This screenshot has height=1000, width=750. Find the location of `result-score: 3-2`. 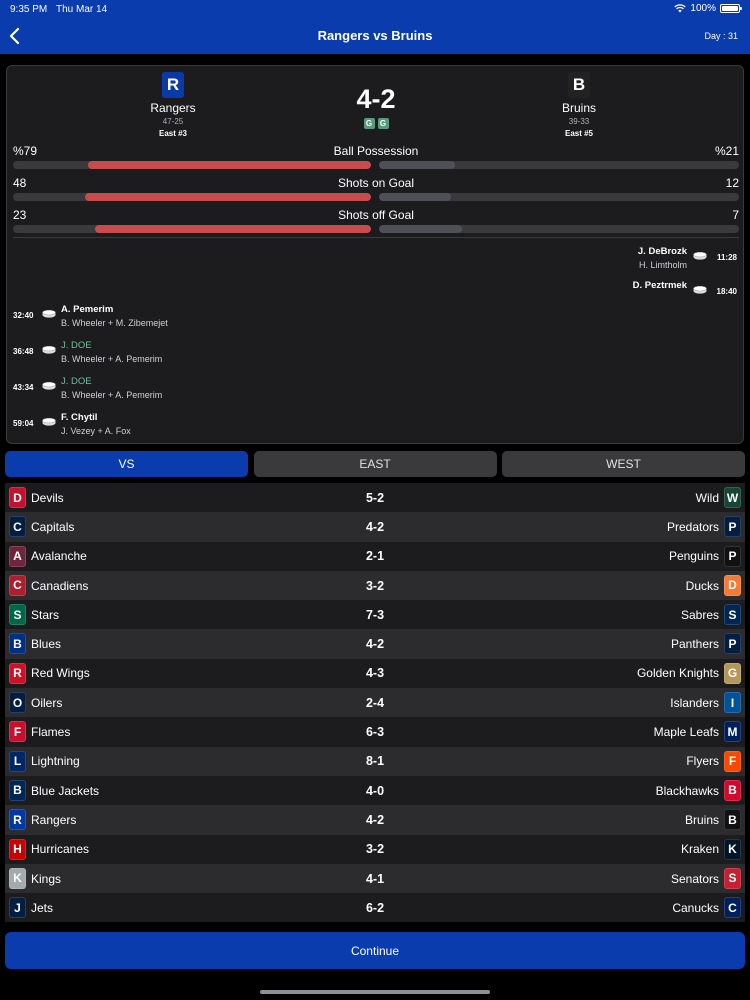

result-score: 3-2 is located at coordinates (375, 585).